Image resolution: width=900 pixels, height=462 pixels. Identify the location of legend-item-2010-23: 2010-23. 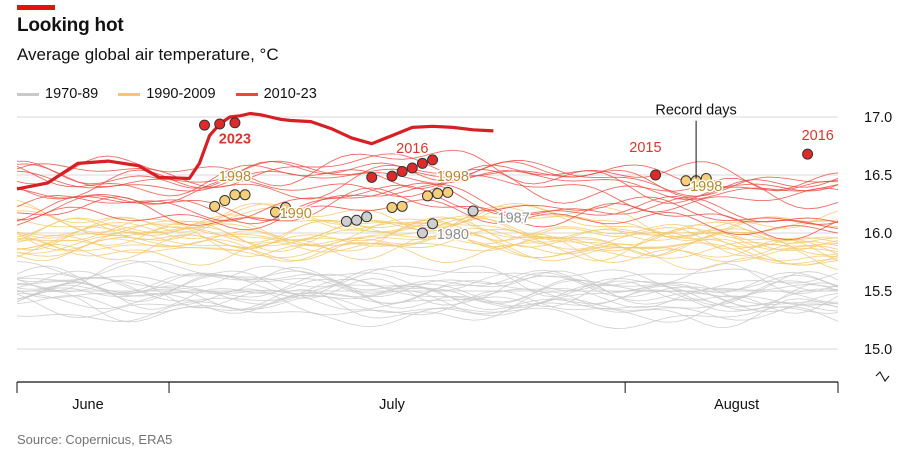
(276, 94).